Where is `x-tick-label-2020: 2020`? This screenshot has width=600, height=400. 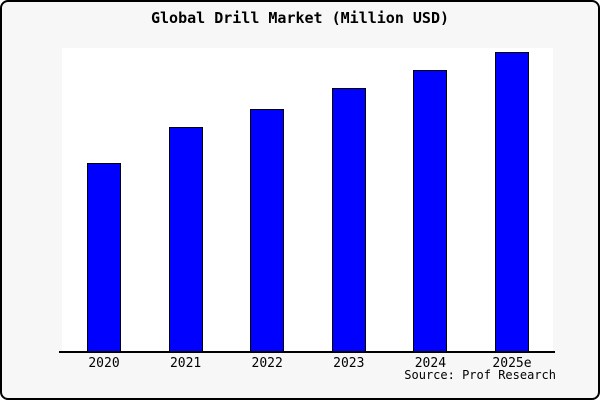 x-tick-label-2020: 2020 is located at coordinates (104, 363).